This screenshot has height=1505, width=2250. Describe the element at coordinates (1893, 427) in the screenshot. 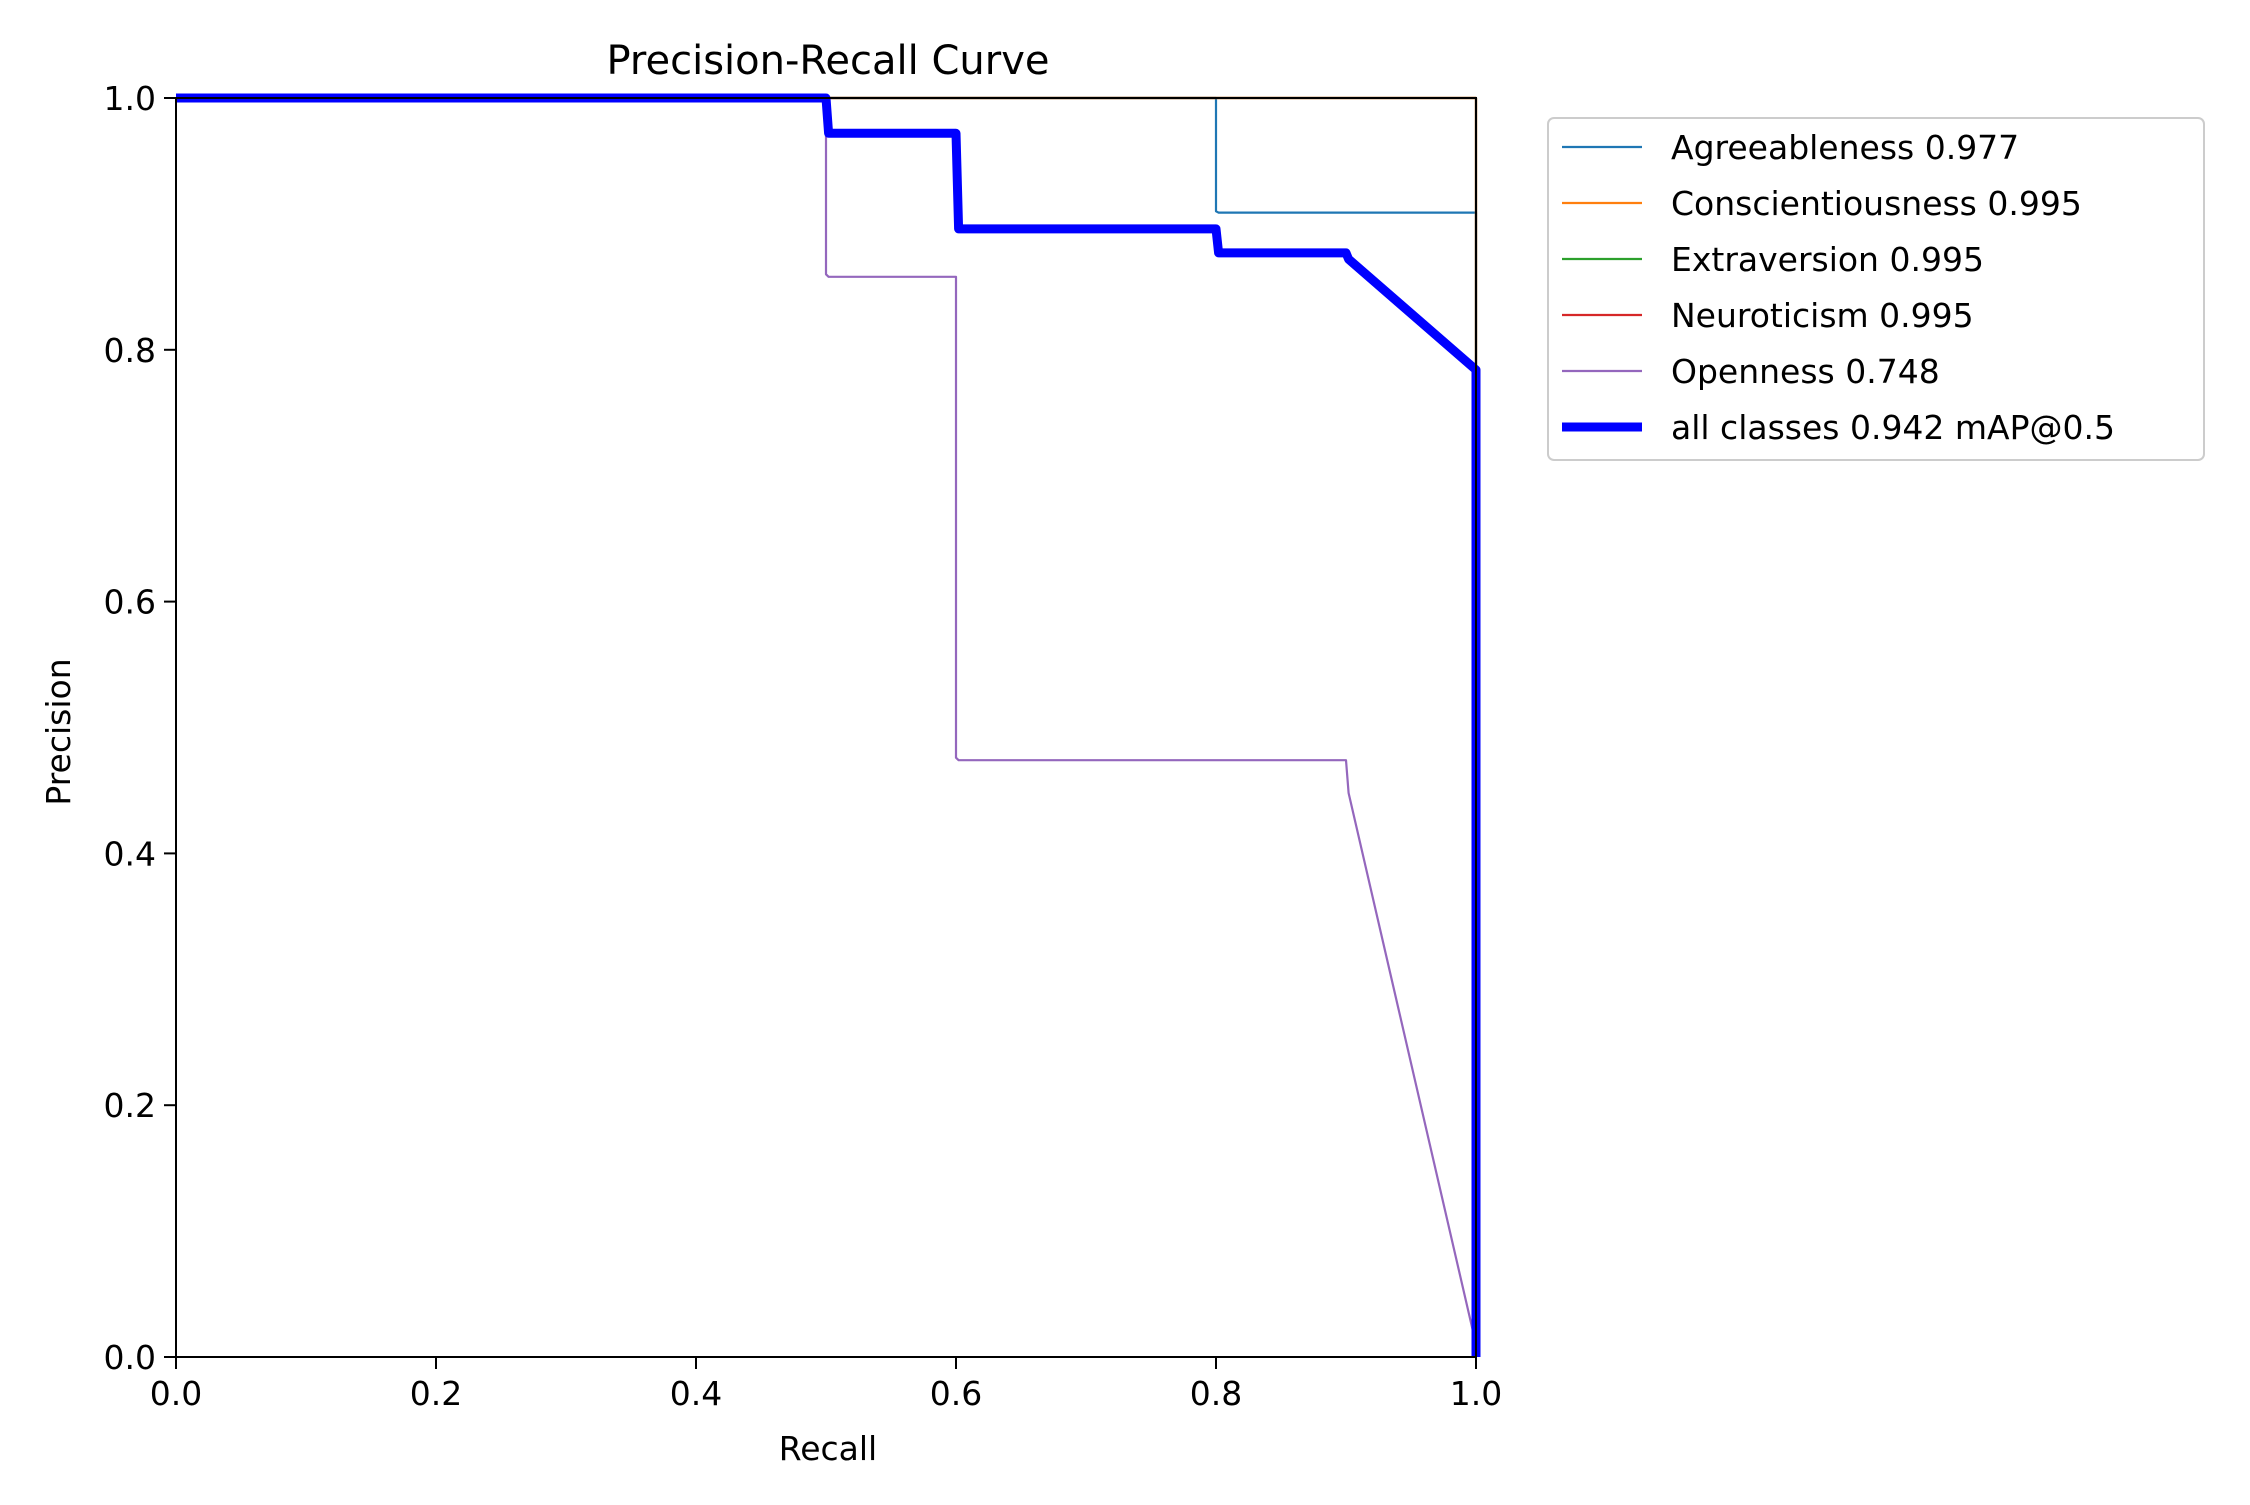

I see `legend-label: all classes 0.942 mAP@0.5` at that location.